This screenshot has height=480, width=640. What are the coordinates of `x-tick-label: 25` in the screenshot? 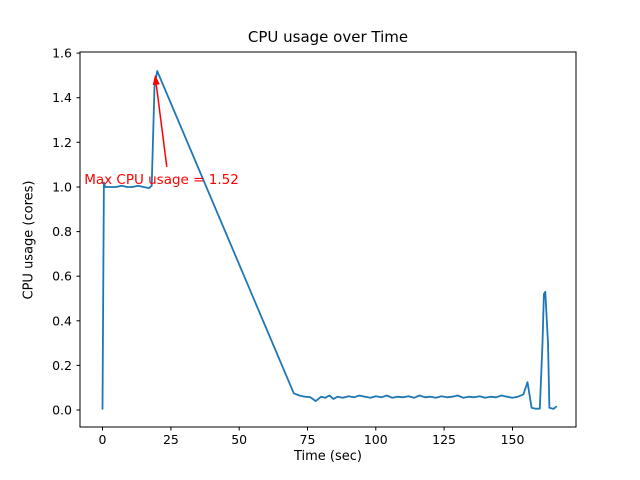 It's located at (171, 439).